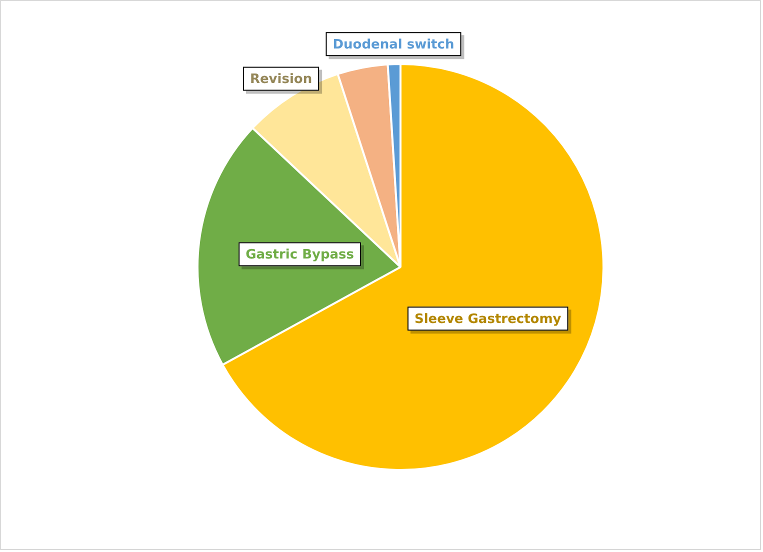 The height and width of the screenshot is (552, 763). I want to click on slice-label: Duodenal switch, so click(393, 44).